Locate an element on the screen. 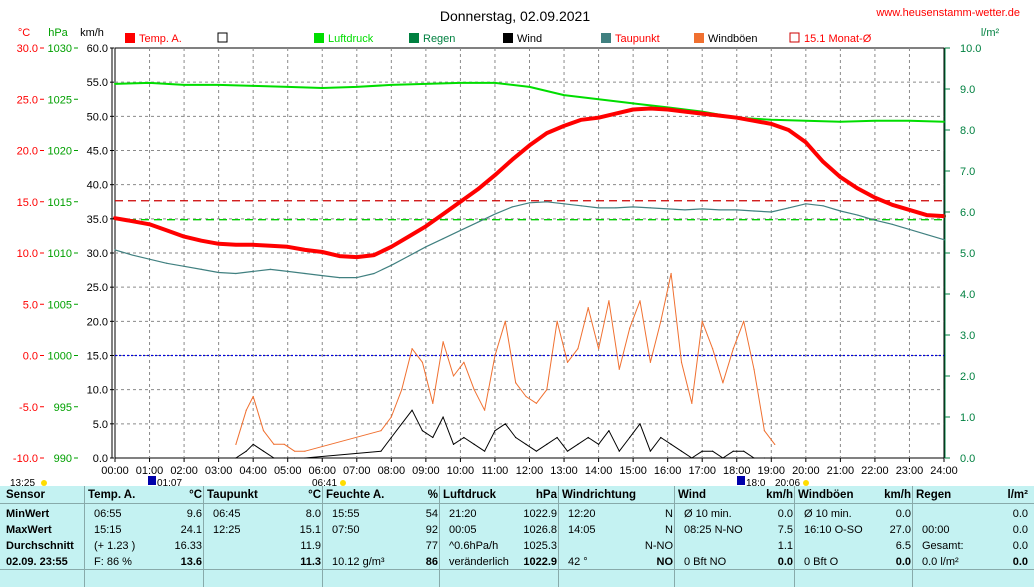 This screenshot has height=587, width=1034. stat-cell-note: 08:25 N-NO is located at coordinates (713, 530).